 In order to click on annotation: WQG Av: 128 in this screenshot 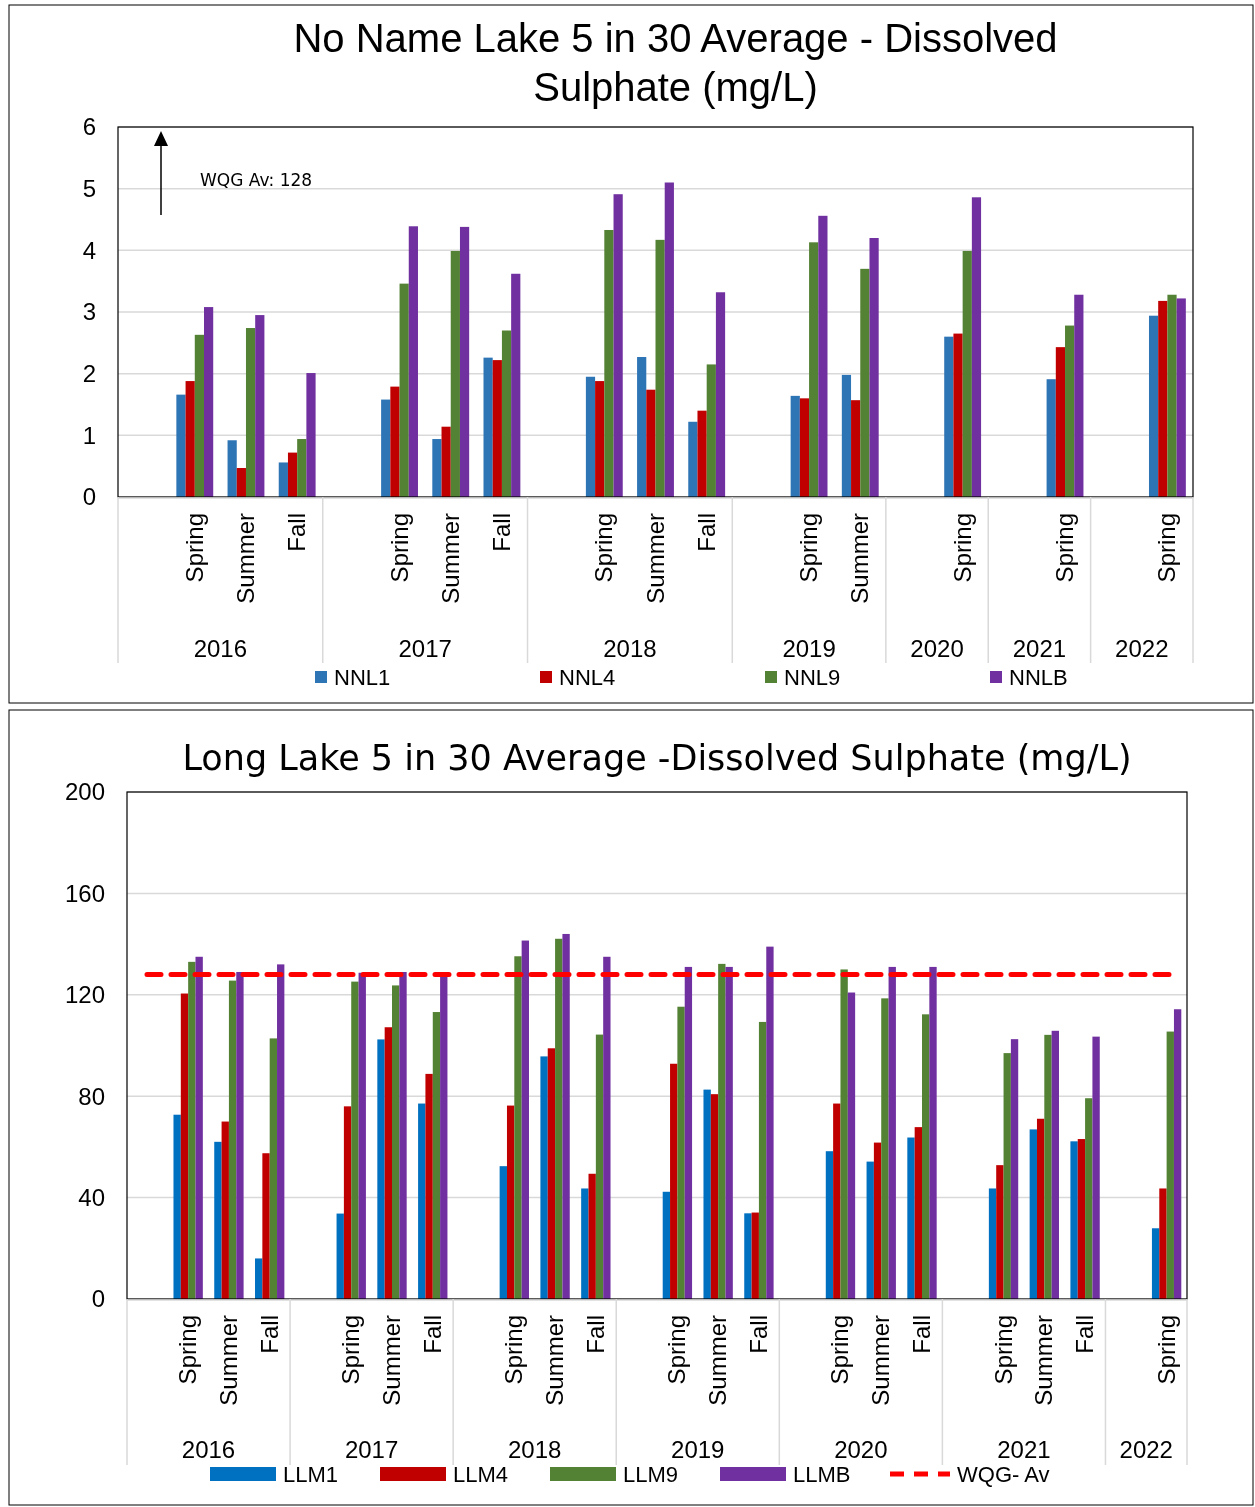, I will do `click(256, 180)`.